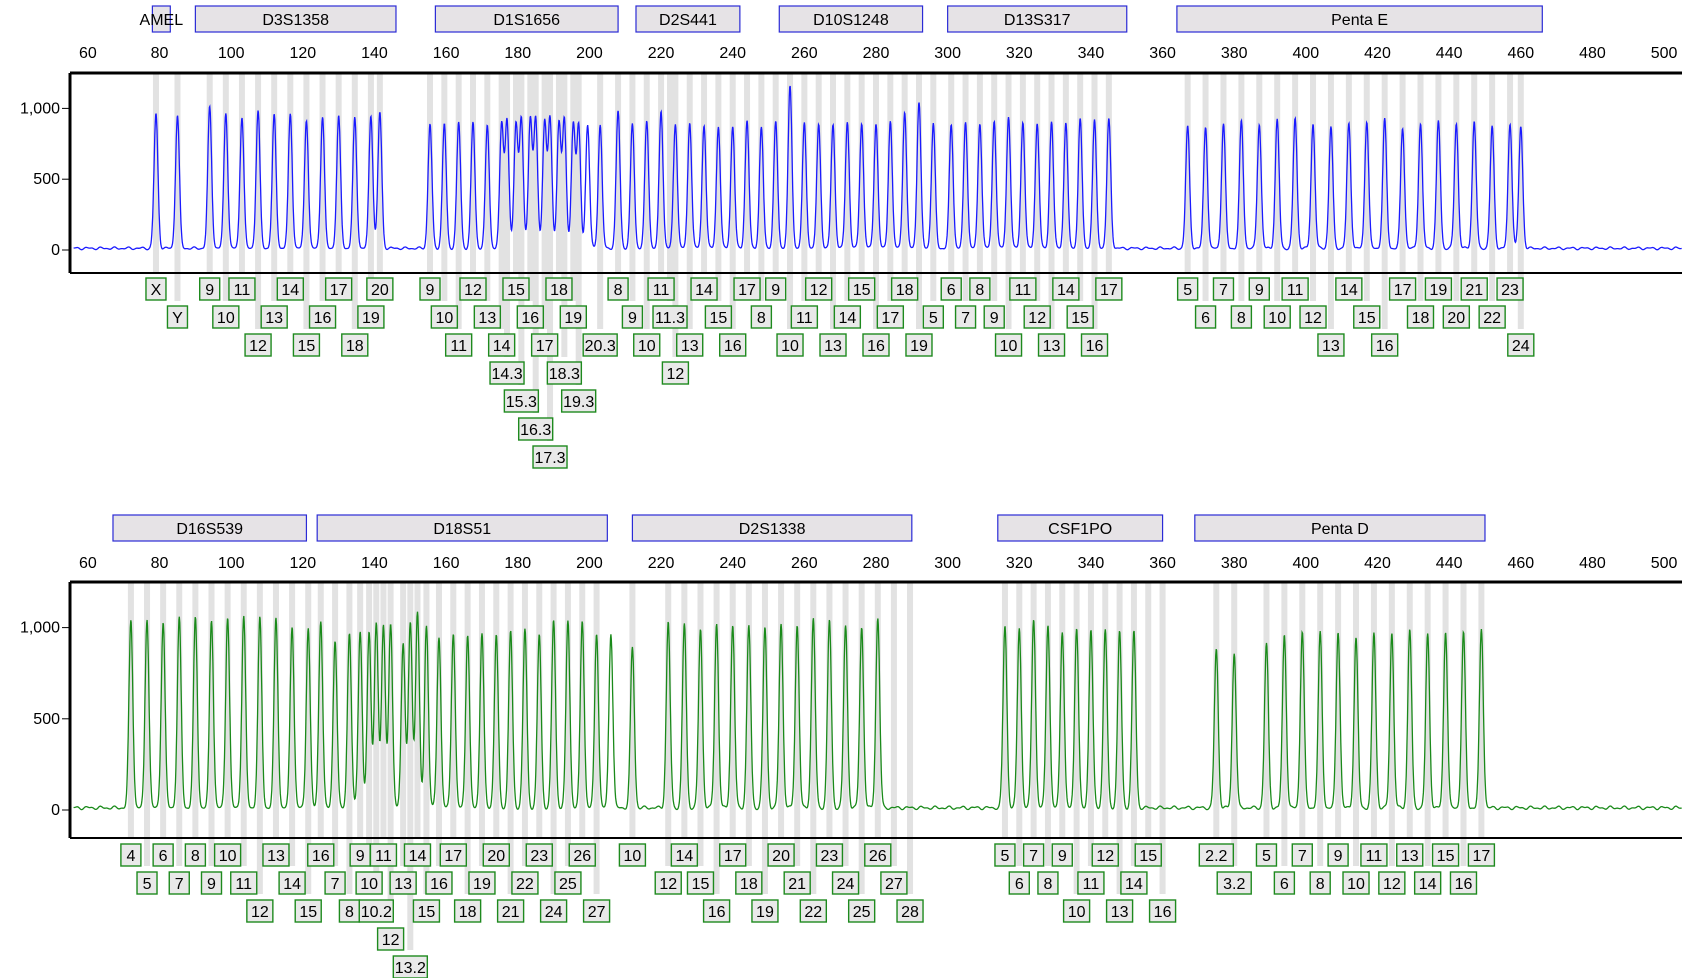  Describe the element at coordinates (589, 53) in the screenshot. I see `x-tick-label: 200` at that location.